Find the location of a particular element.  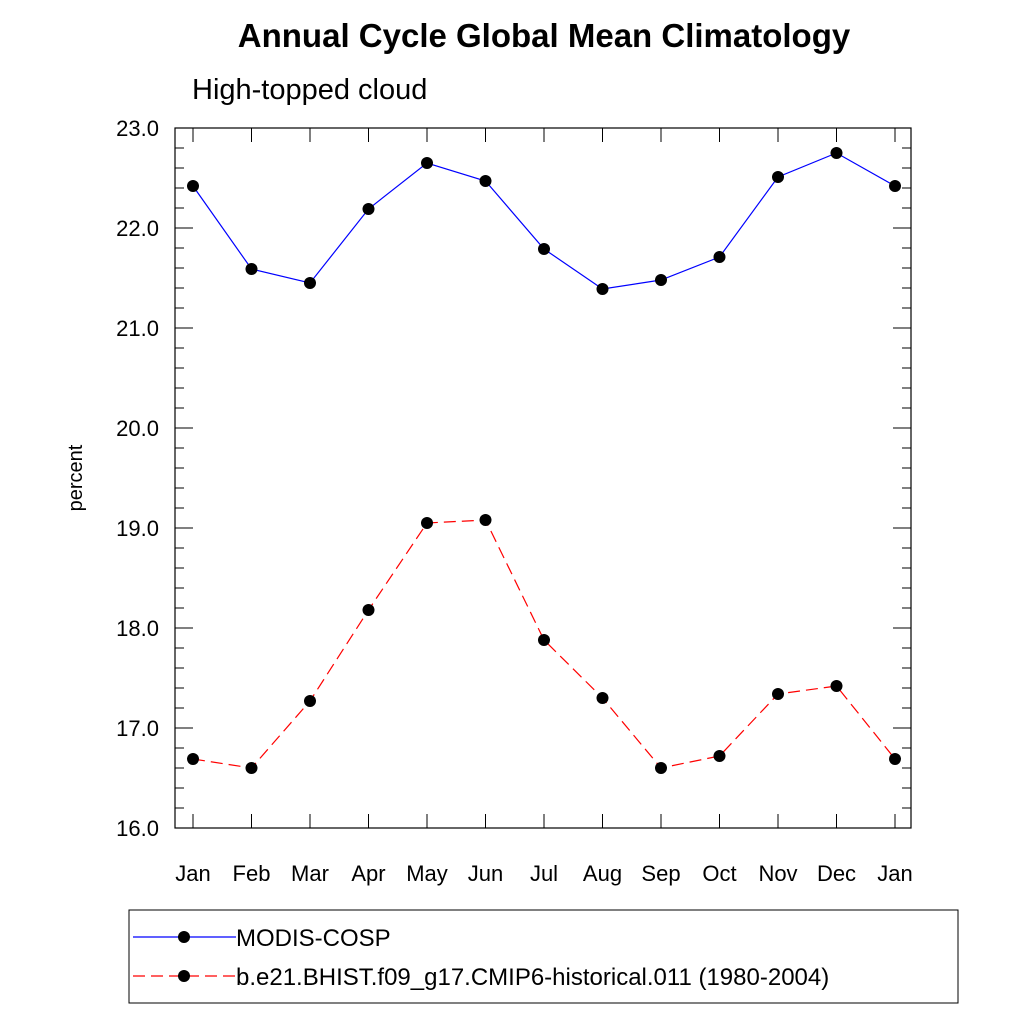

x-tick-label: Mar is located at coordinates (310, 873).